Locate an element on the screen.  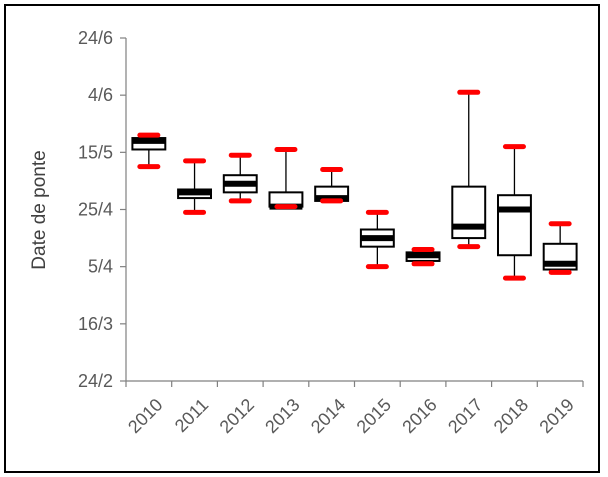
box-2010 is located at coordinates (149, 151).